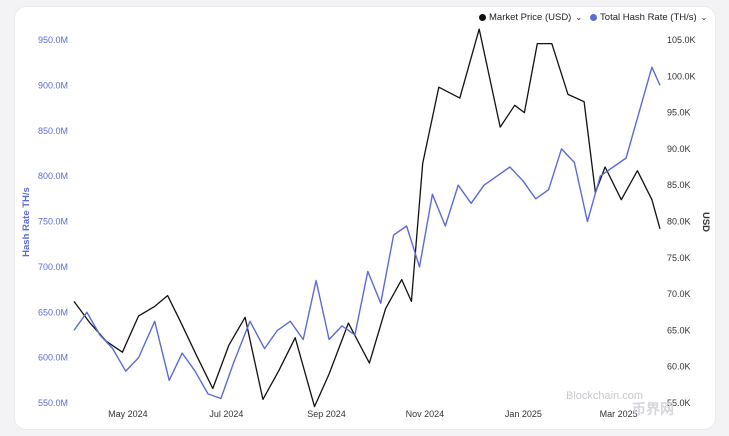 This screenshot has height=436, width=729. I want to click on y-tick-left-label: 550.0M, so click(53, 403).